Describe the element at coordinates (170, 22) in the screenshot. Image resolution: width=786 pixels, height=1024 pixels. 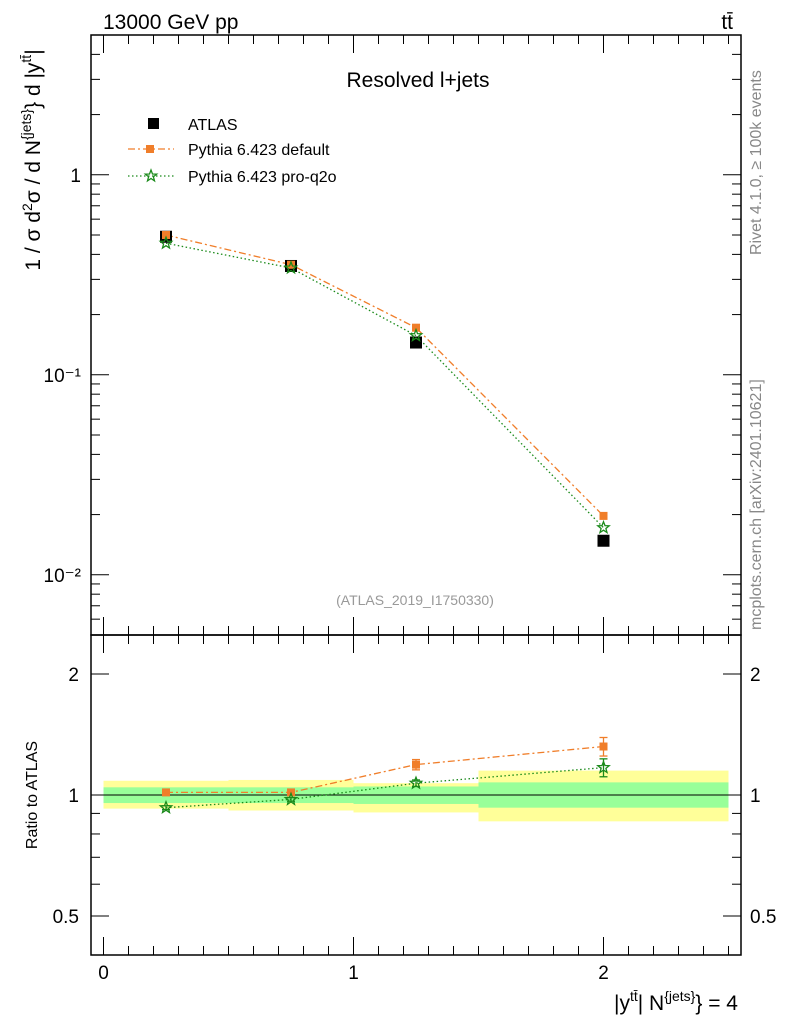
I see `energy-label: 13000 GeV pp` at that location.